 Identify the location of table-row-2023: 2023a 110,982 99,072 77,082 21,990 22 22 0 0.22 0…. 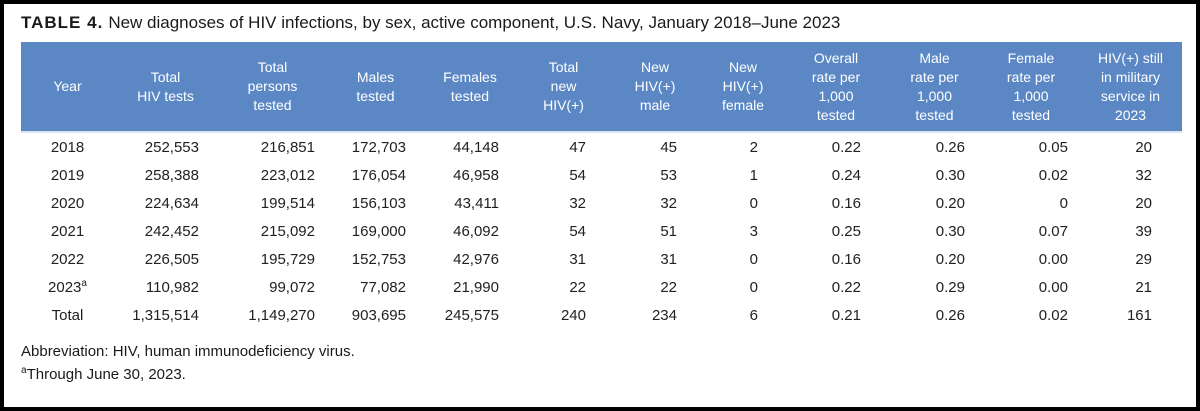
(601, 287).